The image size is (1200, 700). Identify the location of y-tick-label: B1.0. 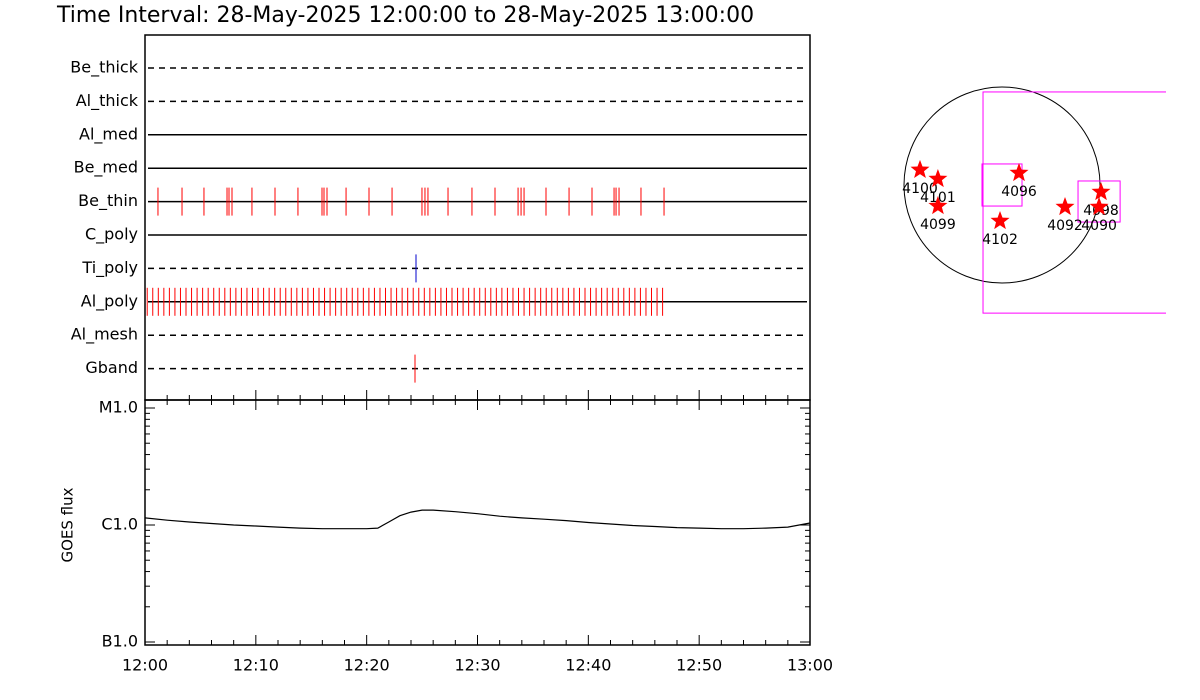
(120, 641).